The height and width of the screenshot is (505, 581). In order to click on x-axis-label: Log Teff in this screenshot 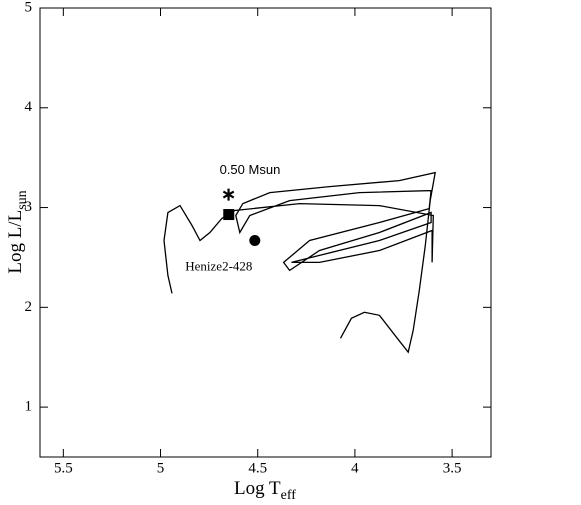, I will do `click(265, 490)`.